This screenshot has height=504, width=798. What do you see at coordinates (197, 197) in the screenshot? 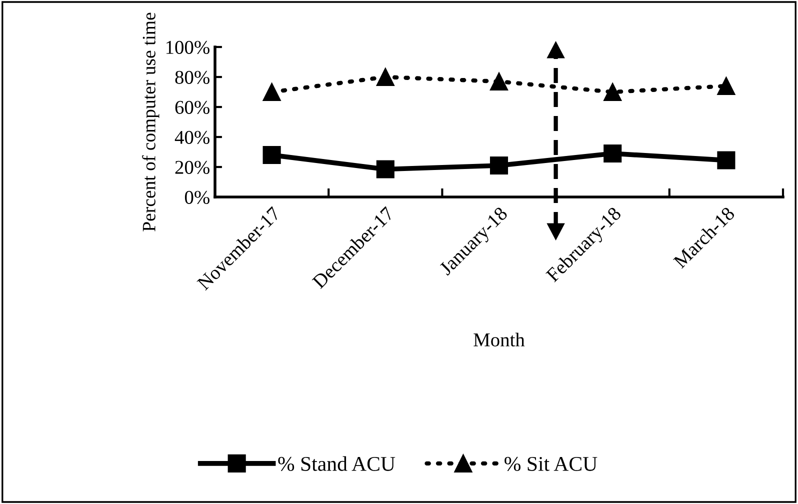
I see `y-tick-label: 0%` at bounding box center [197, 197].